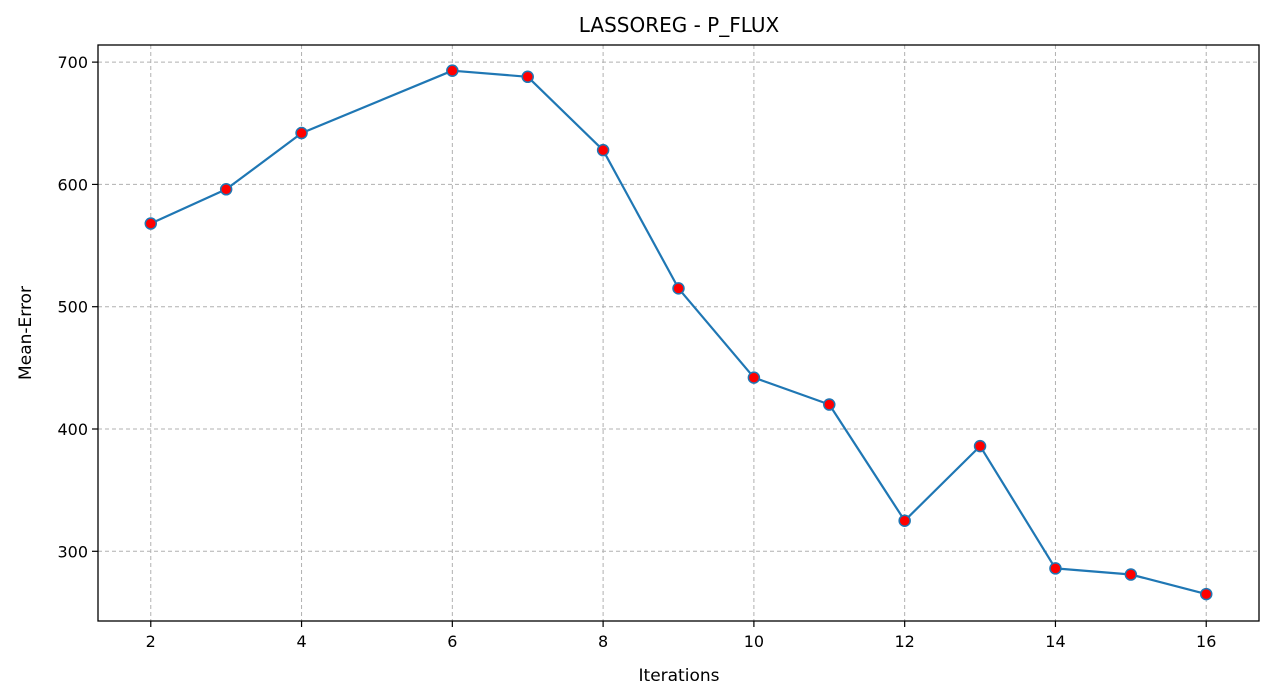  I want to click on y-tick-label: 500, so click(72, 307).